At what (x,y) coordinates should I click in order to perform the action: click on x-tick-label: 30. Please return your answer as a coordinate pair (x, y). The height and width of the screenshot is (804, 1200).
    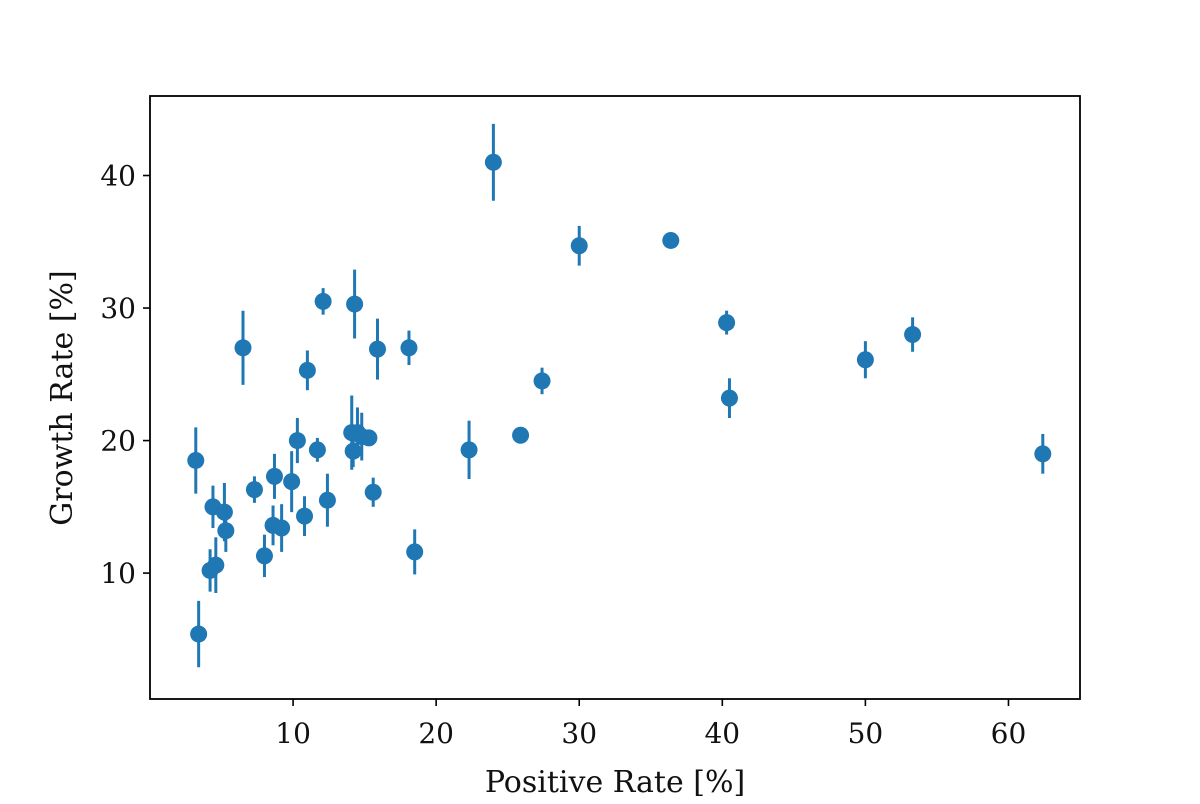
    Looking at the image, I should click on (579, 733).